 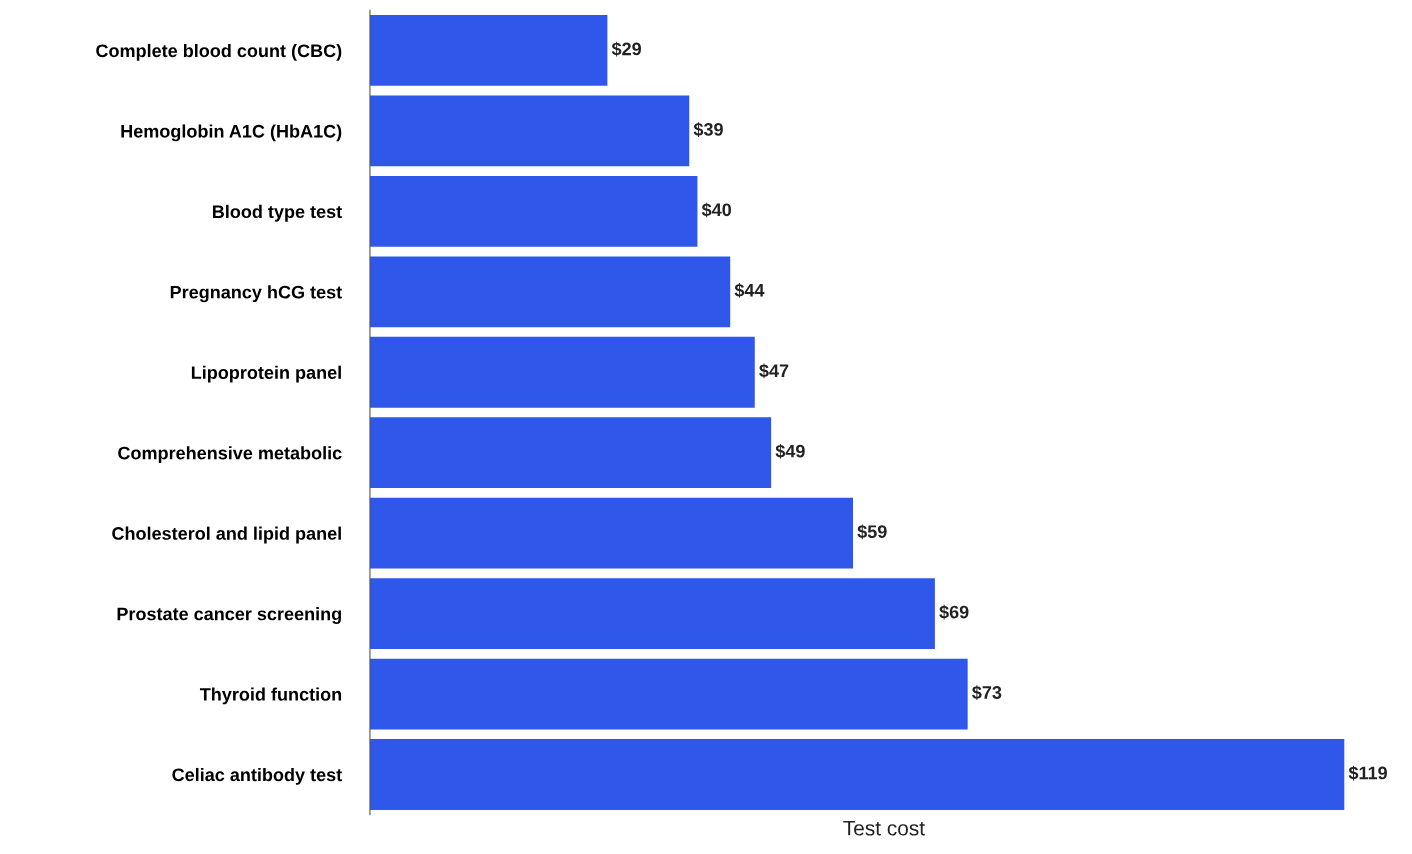 I want to click on y-tick-label: Lipoprotein panel, so click(x=266, y=374).